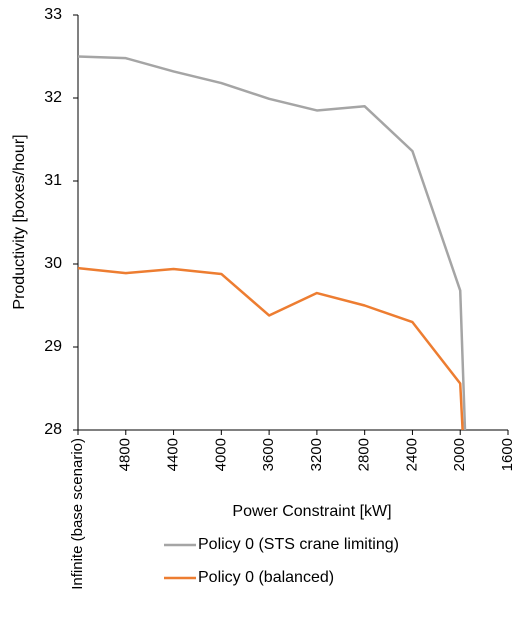 The width and height of the screenshot is (513, 617). Describe the element at coordinates (220, 454) in the screenshot. I see `x-tick-label: 4000` at that location.